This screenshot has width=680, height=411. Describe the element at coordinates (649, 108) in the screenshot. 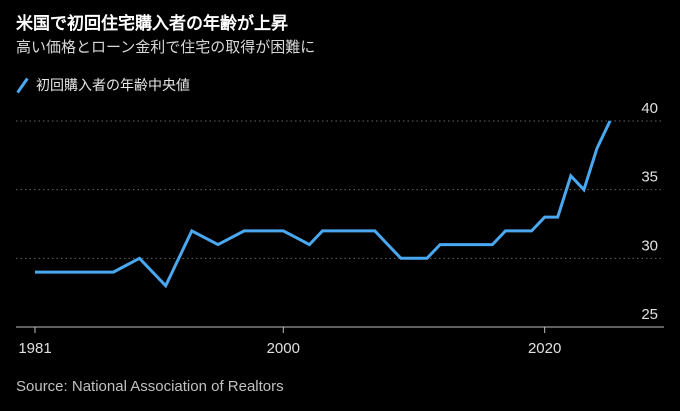

I see `y-tick-label: 40` at that location.